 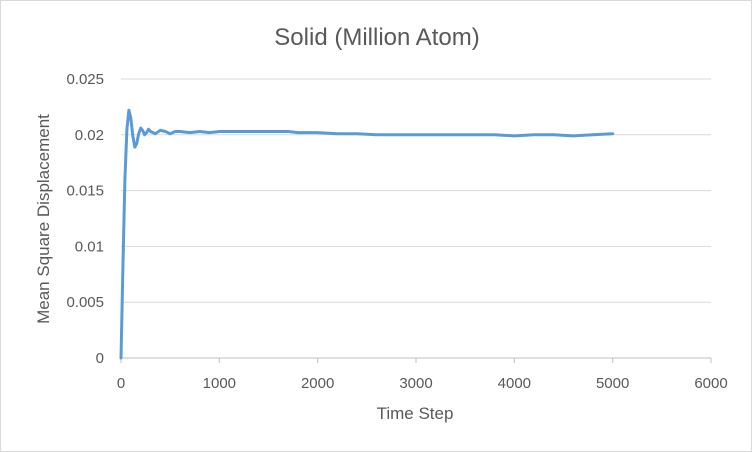 What do you see at coordinates (85, 191) in the screenshot?
I see `y-tick-label: 0.015` at bounding box center [85, 191].